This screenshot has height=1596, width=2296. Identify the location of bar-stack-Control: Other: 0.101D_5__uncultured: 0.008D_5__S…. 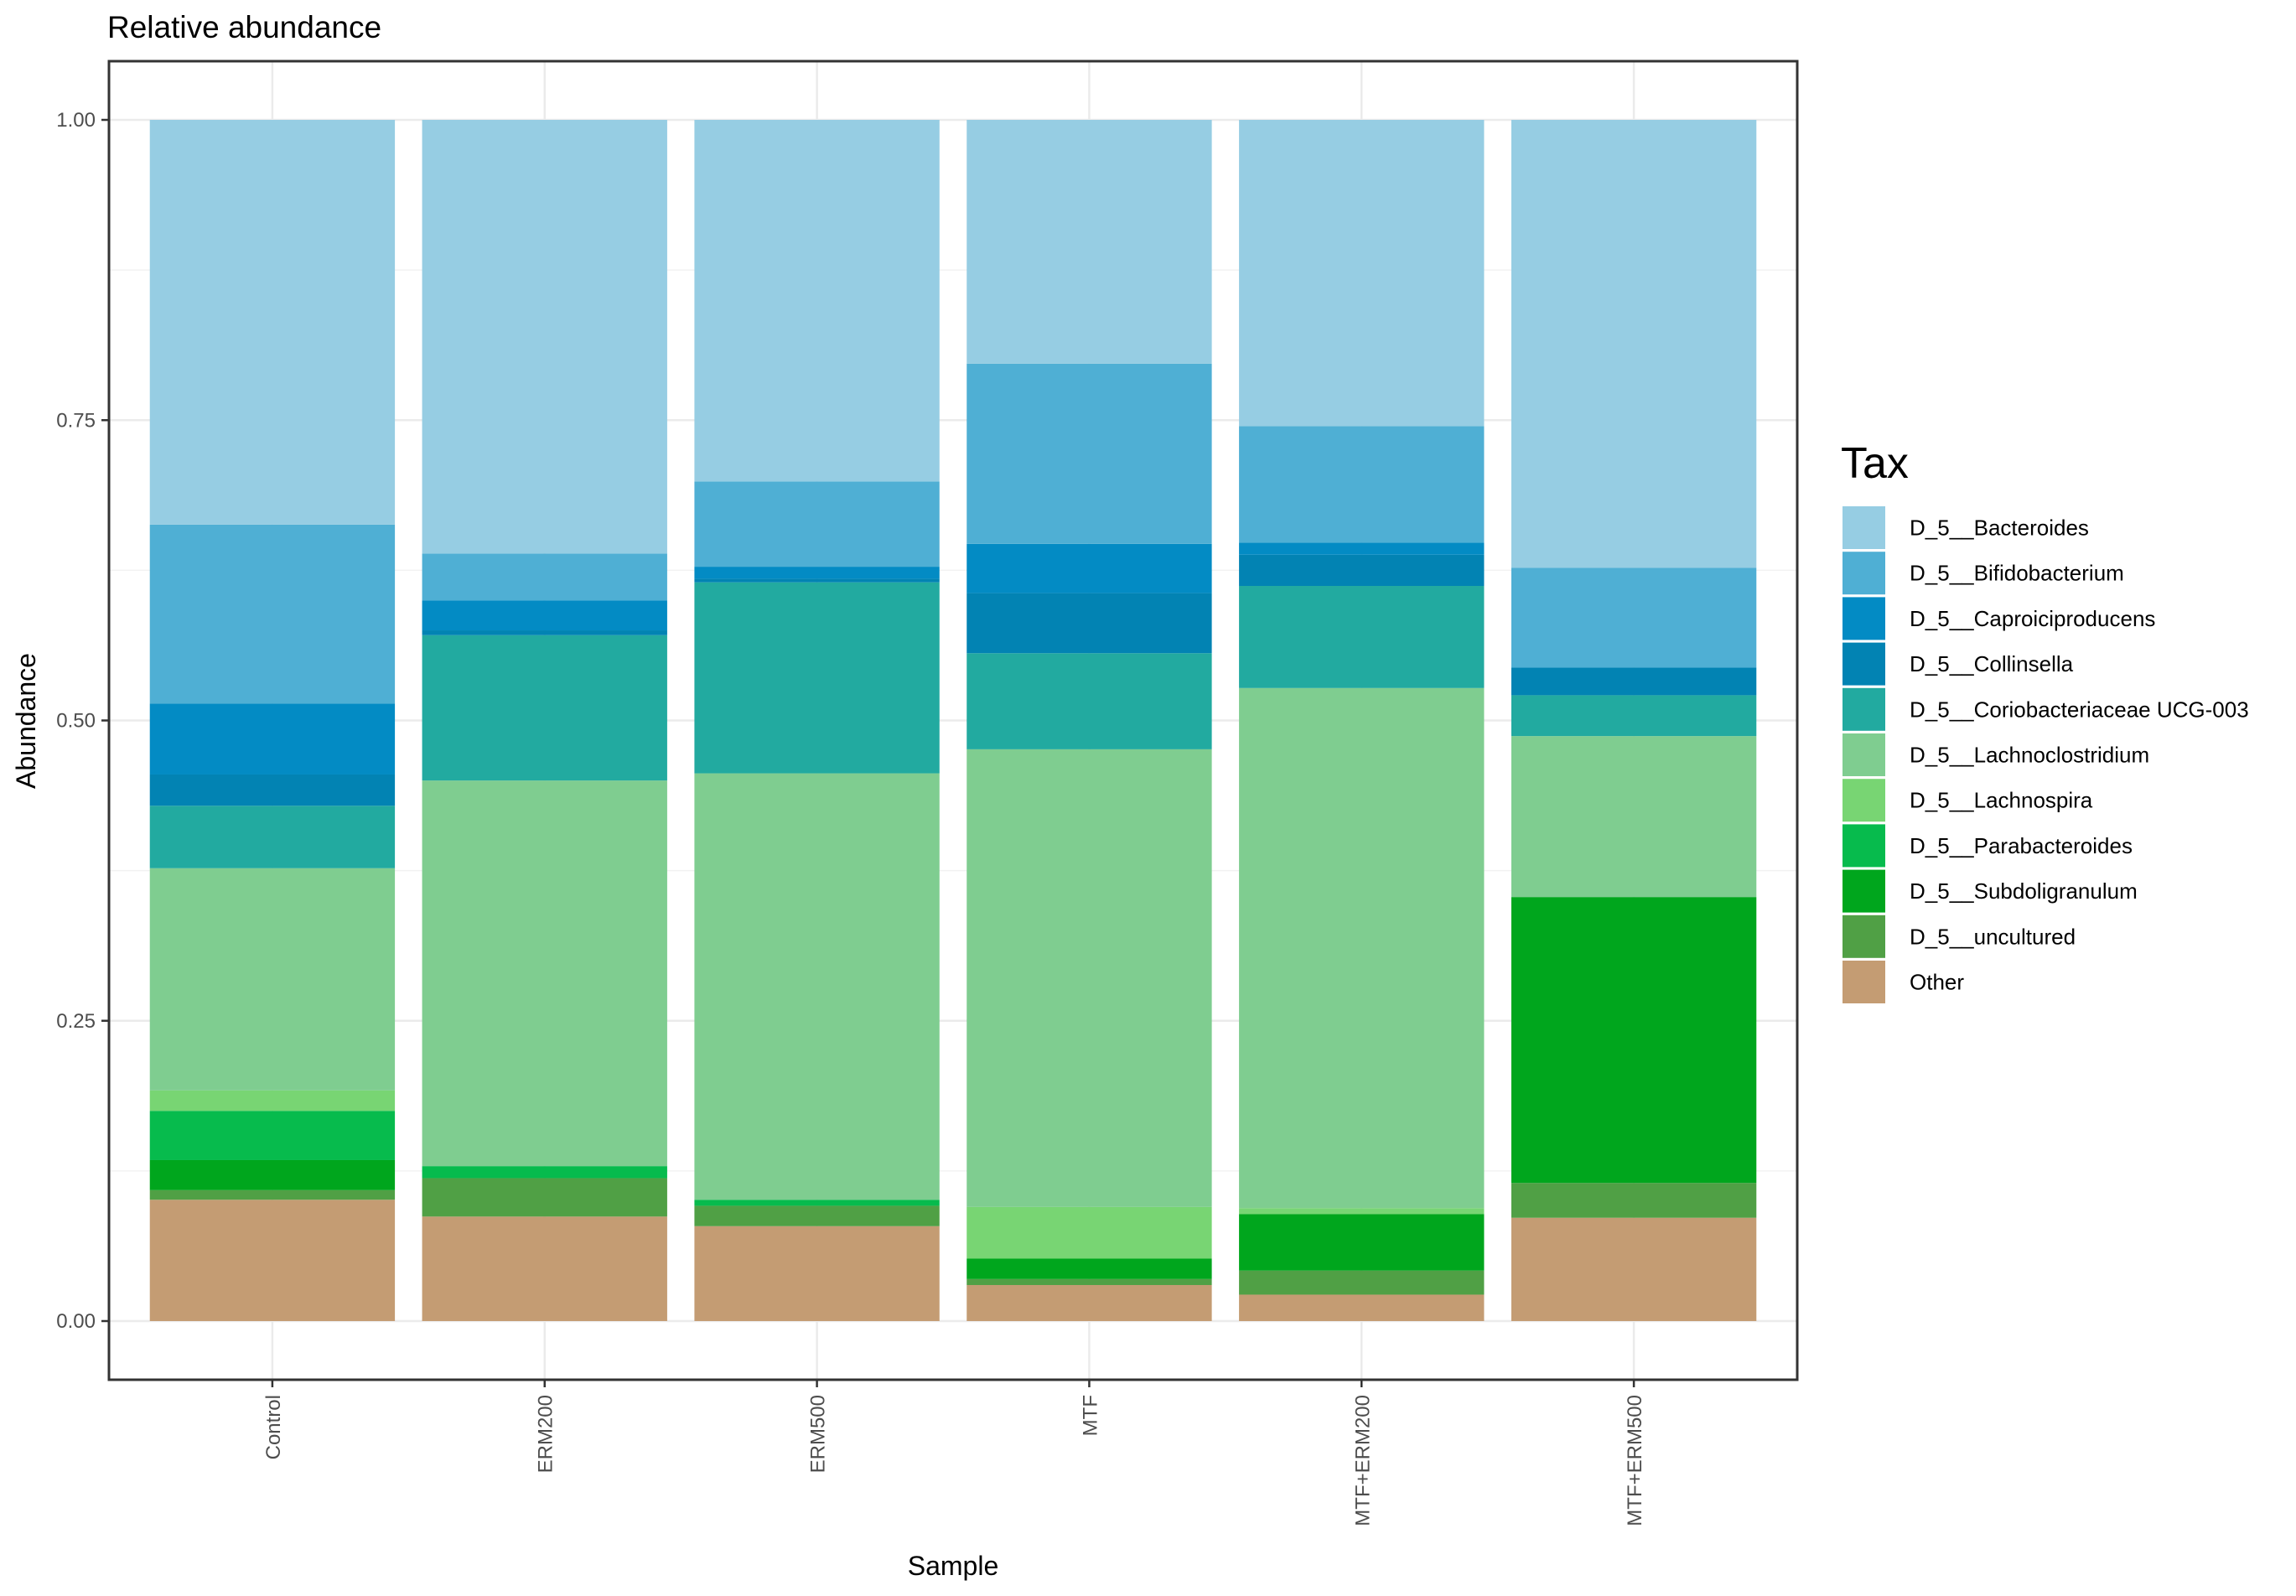
(272, 720).